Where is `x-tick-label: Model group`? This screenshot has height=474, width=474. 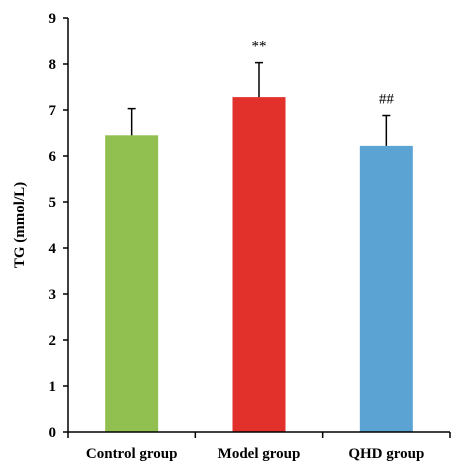
x-tick-label: Model group is located at coordinates (259, 454).